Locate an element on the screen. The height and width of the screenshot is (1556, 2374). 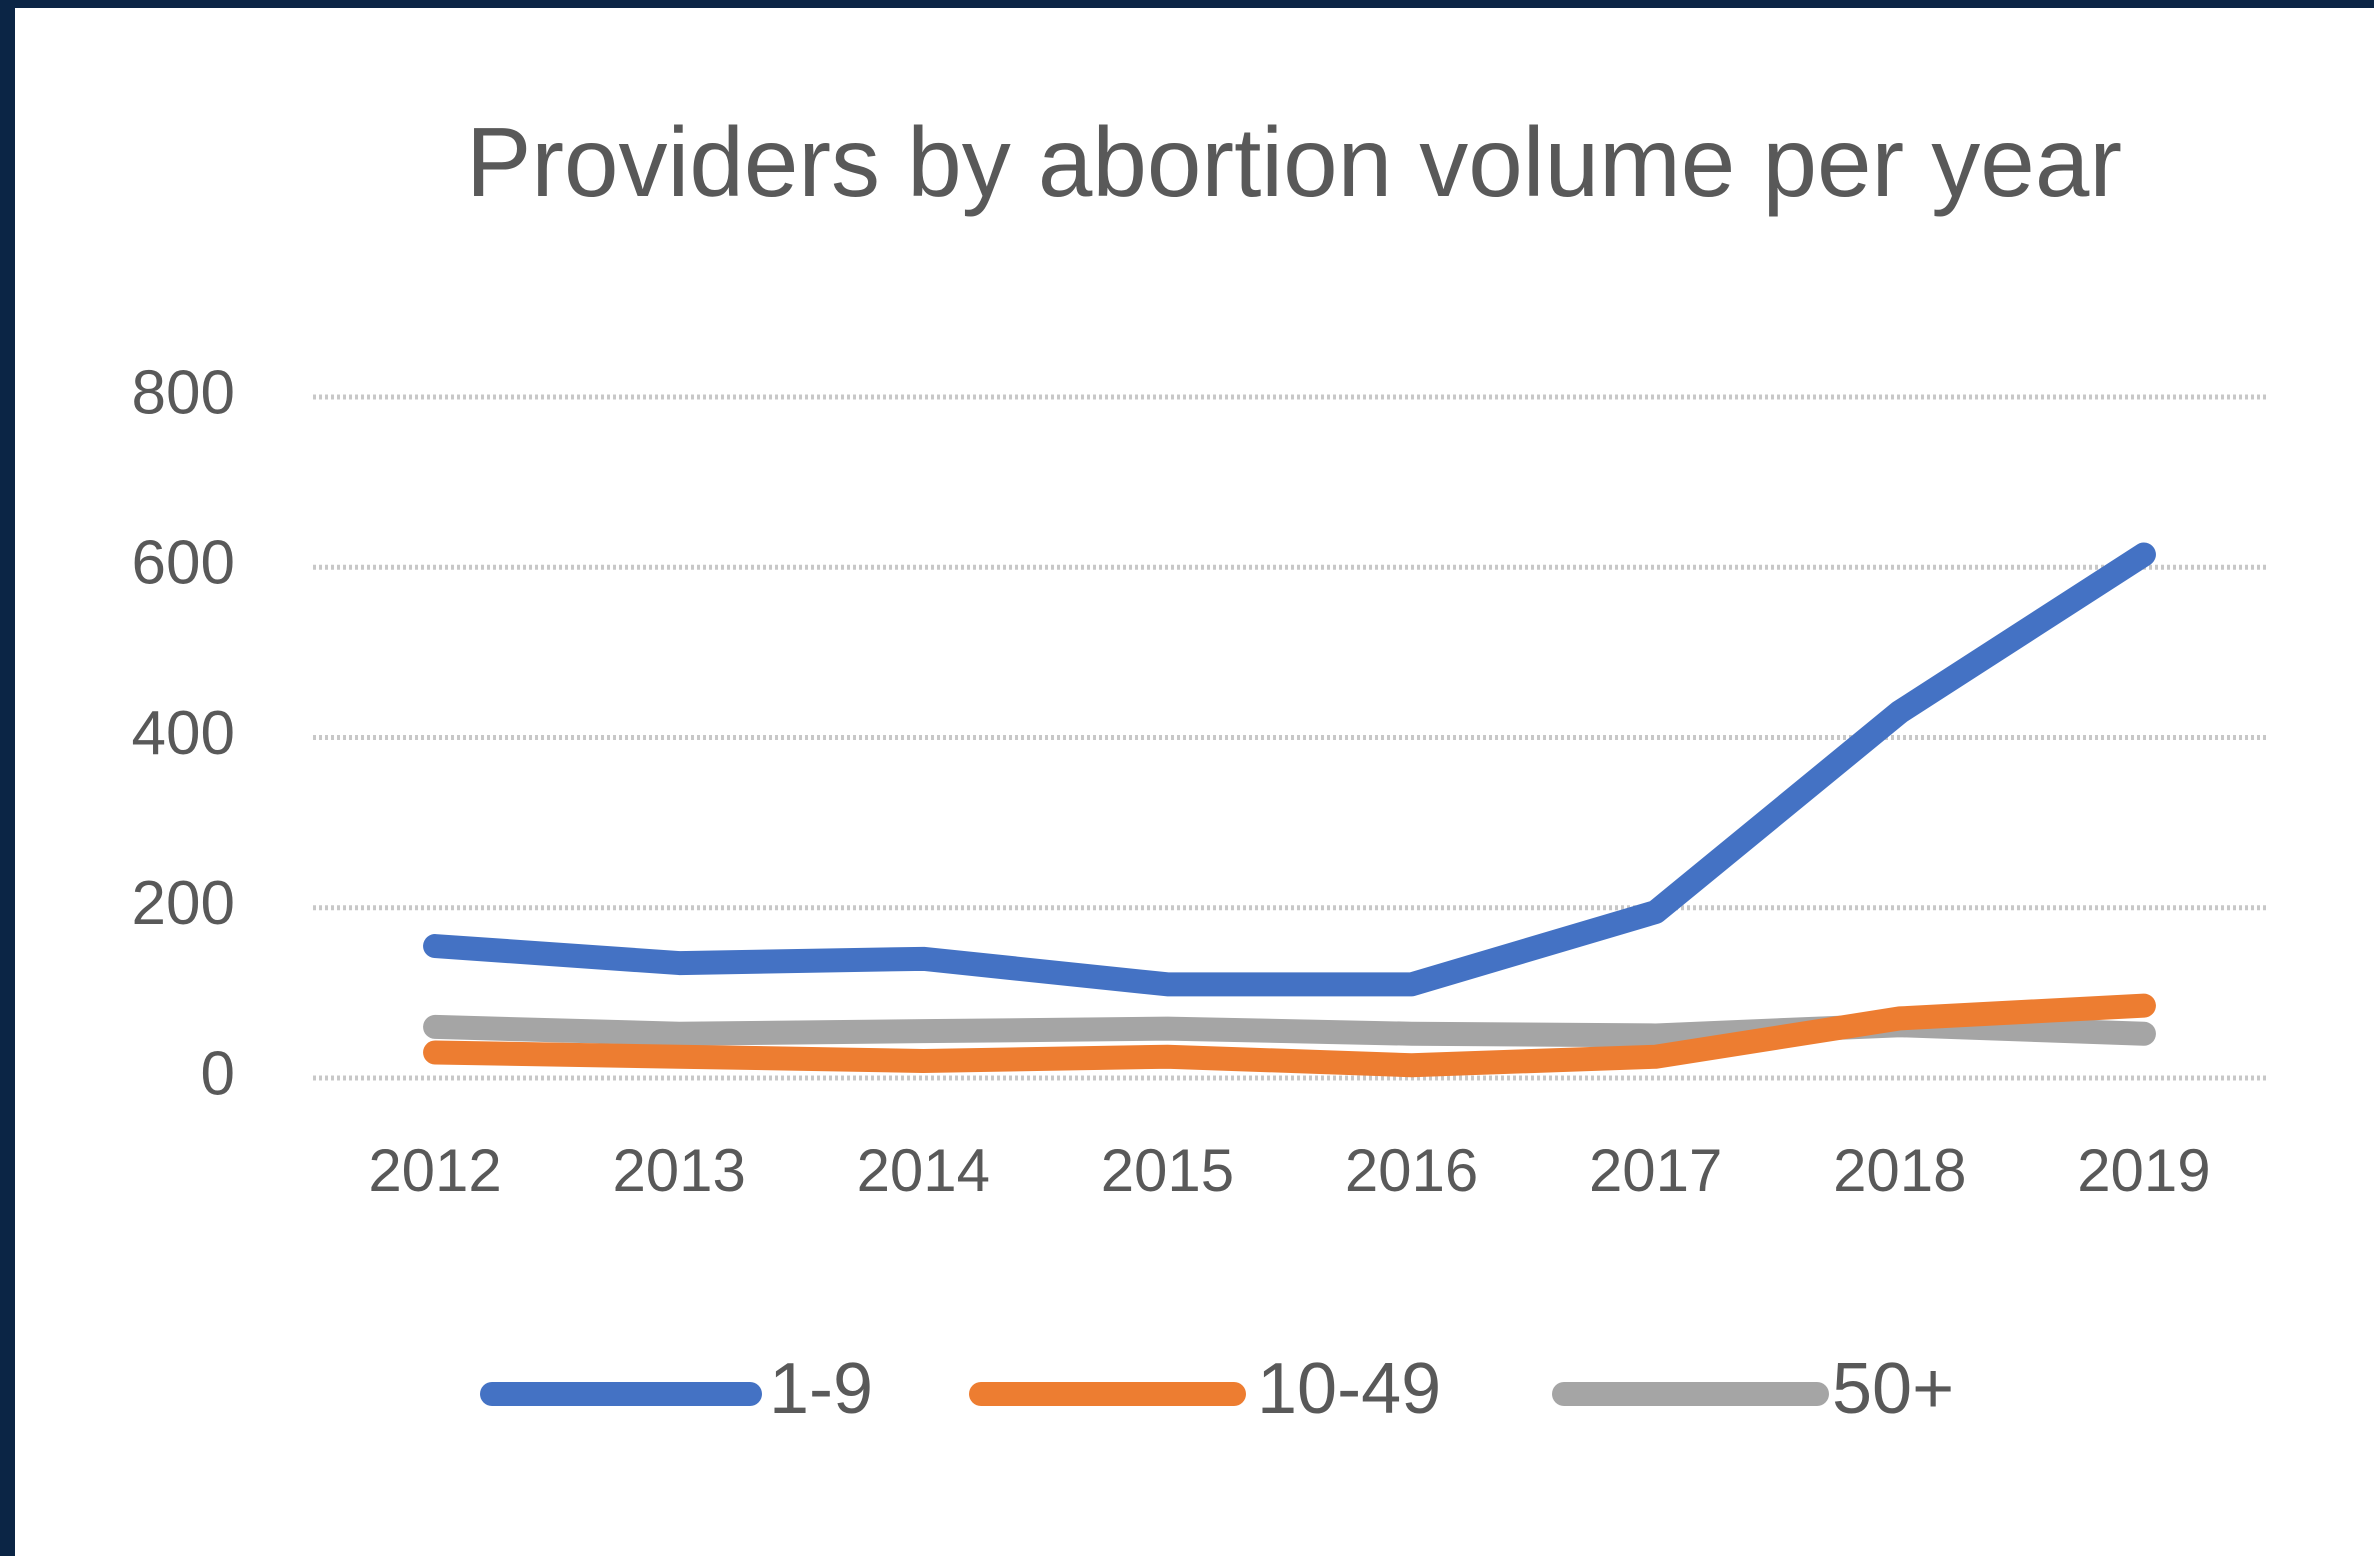
series-line is located at coordinates (1289, 1035).